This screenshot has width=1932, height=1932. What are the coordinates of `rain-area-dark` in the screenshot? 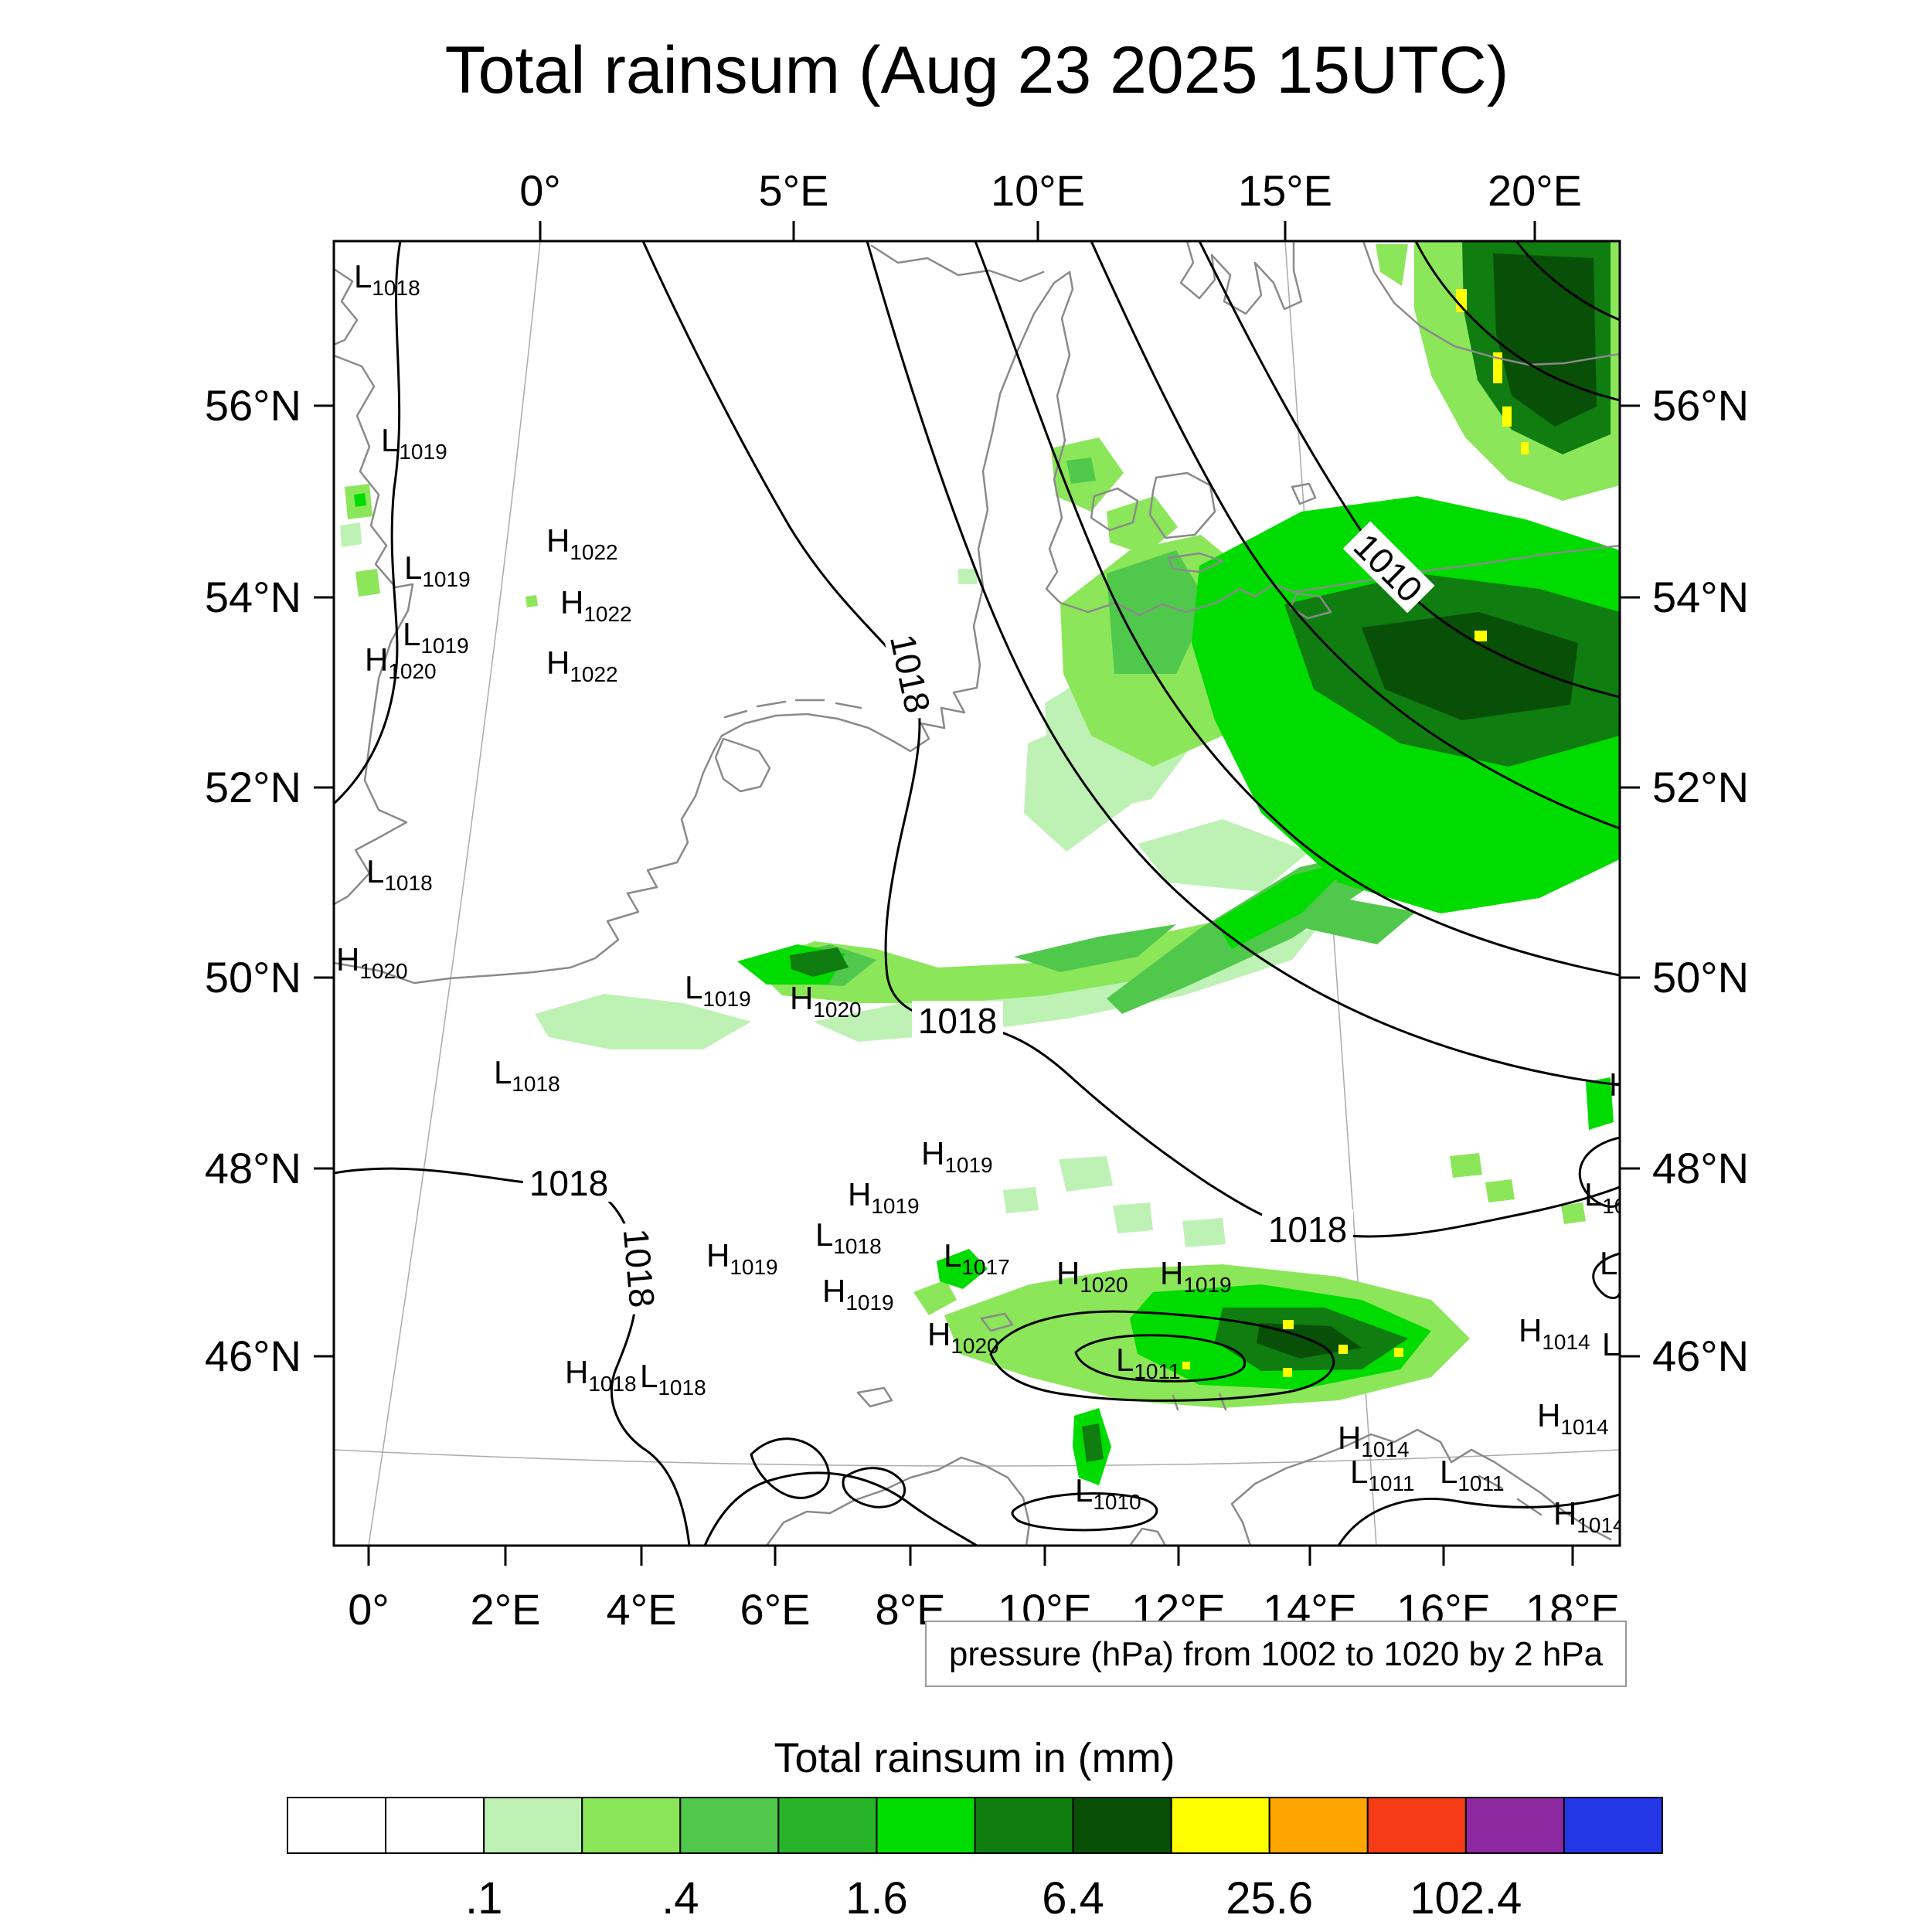 It's located at (1093, 1442).